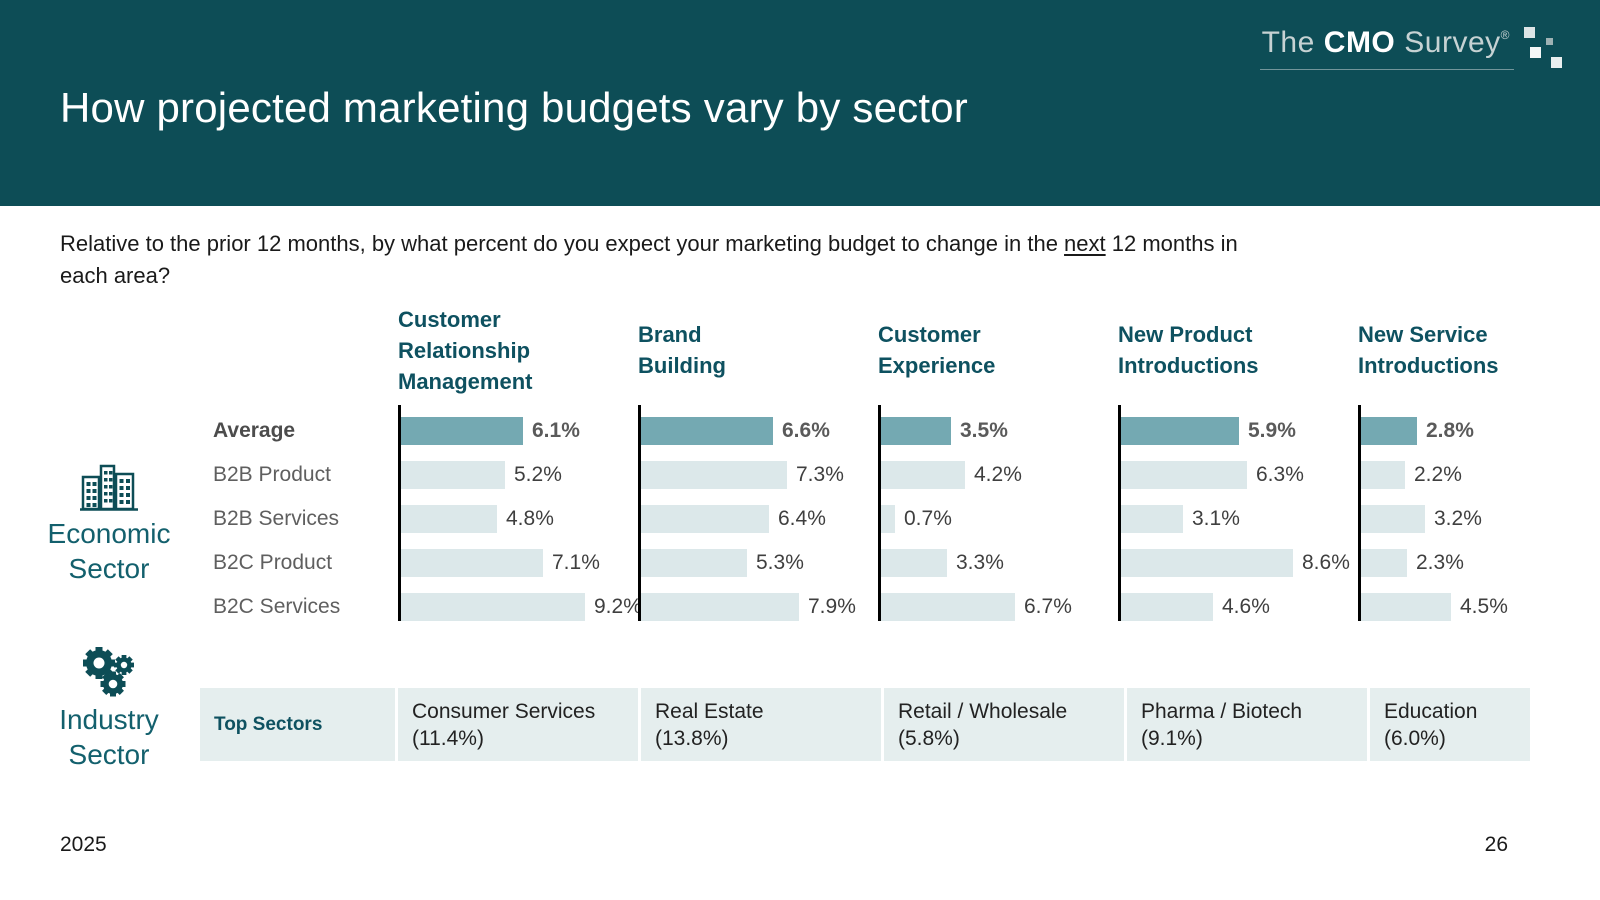 This screenshot has height=900, width=1600. I want to click on bar-row: 5.2%, so click(519, 475).